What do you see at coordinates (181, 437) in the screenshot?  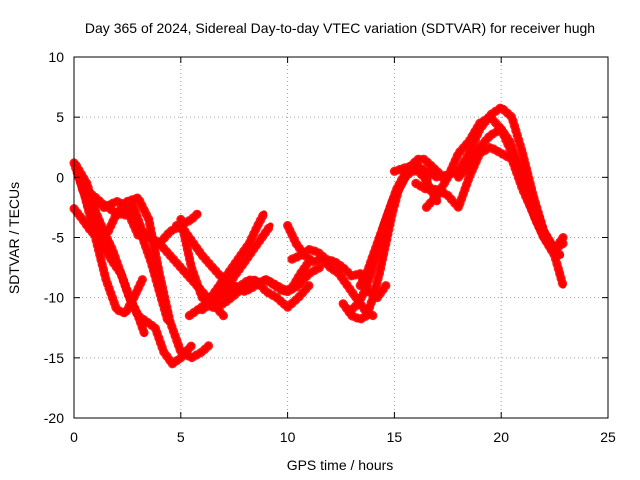 I see `x-tick-label: 5` at bounding box center [181, 437].